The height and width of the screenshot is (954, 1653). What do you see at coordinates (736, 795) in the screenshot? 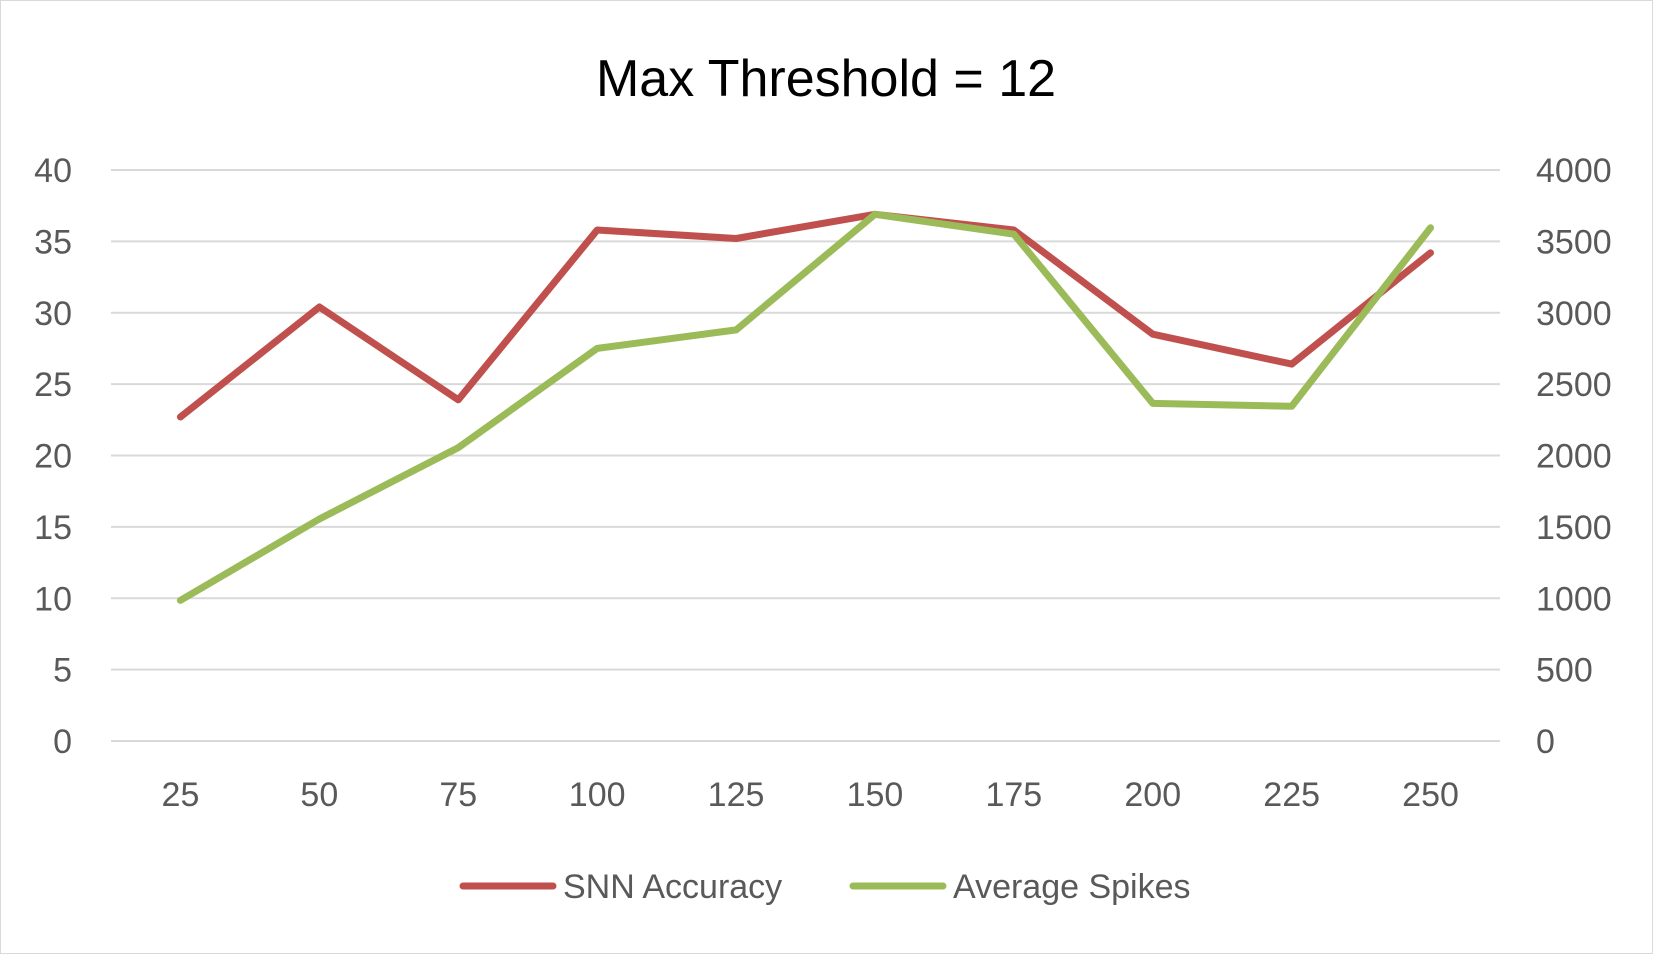
I see `x-tick-label: 125` at bounding box center [736, 795].